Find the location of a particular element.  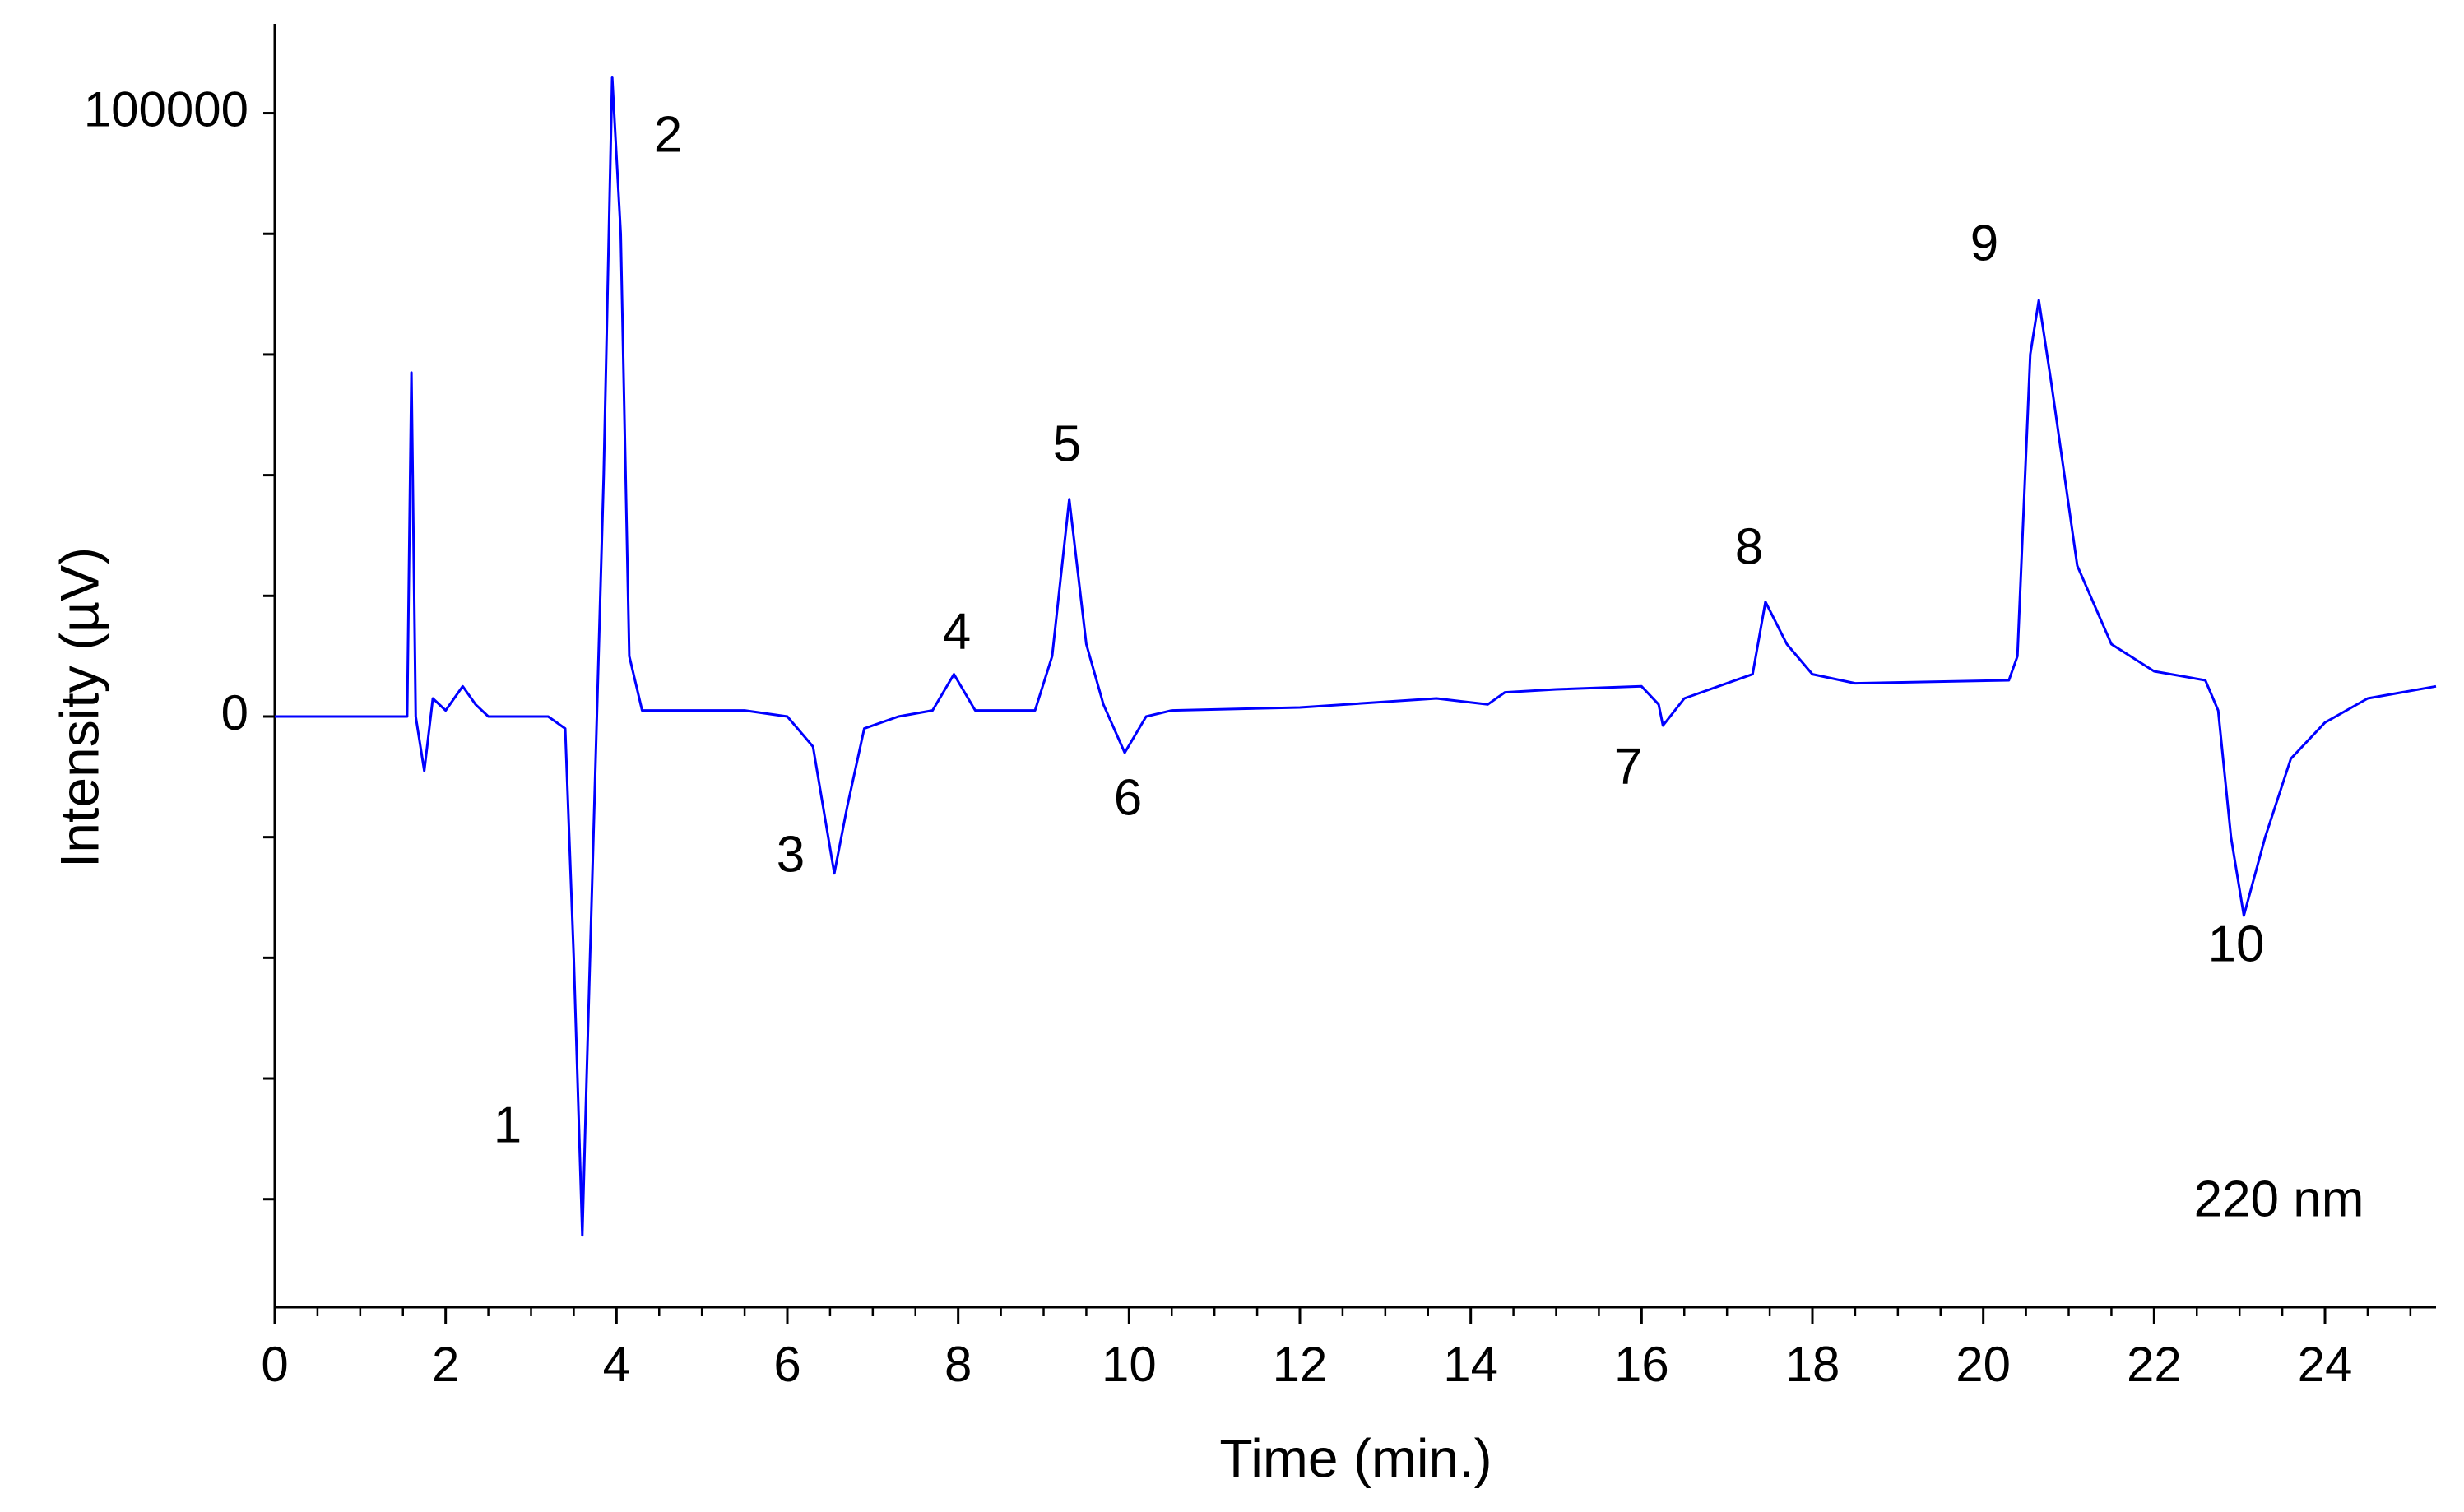

peak-label: 4 is located at coordinates (957, 631).